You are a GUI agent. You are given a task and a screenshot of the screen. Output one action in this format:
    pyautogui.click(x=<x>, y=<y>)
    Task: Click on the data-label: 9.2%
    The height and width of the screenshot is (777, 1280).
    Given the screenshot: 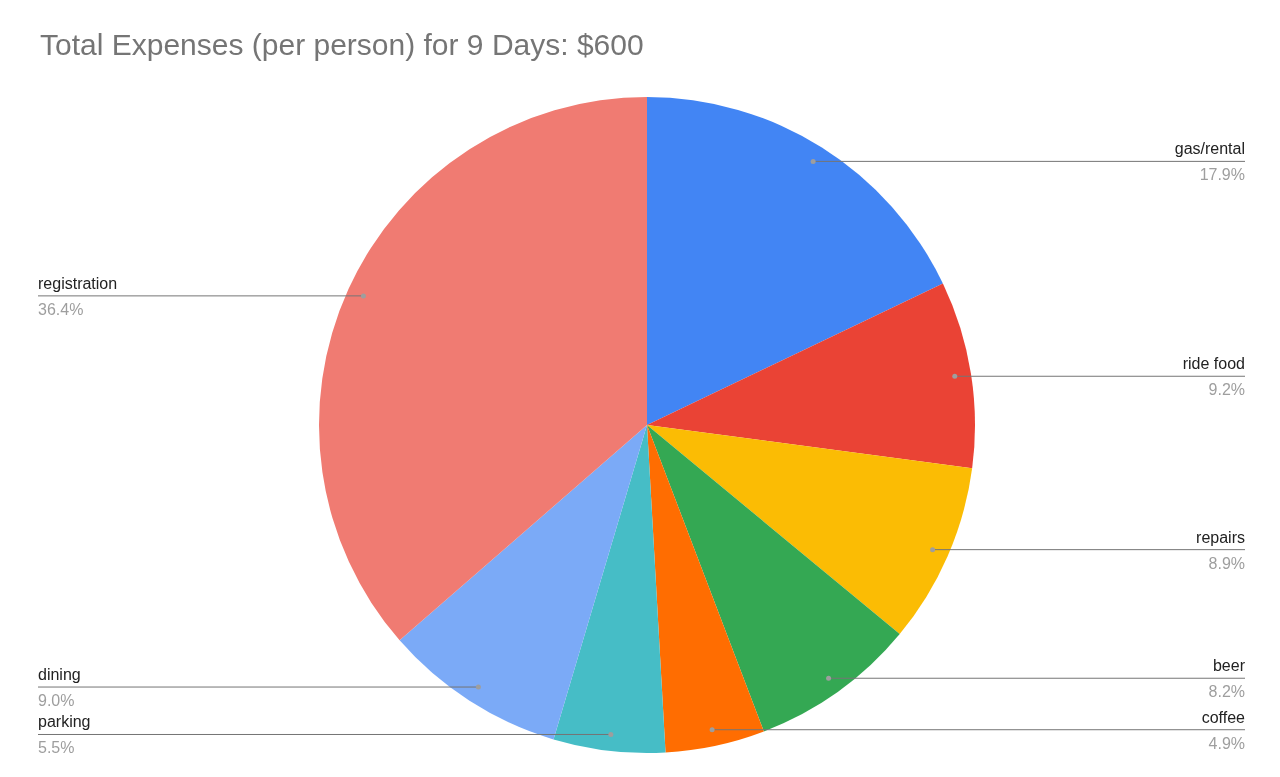 What is the action you would take?
    pyautogui.click(x=1226, y=390)
    